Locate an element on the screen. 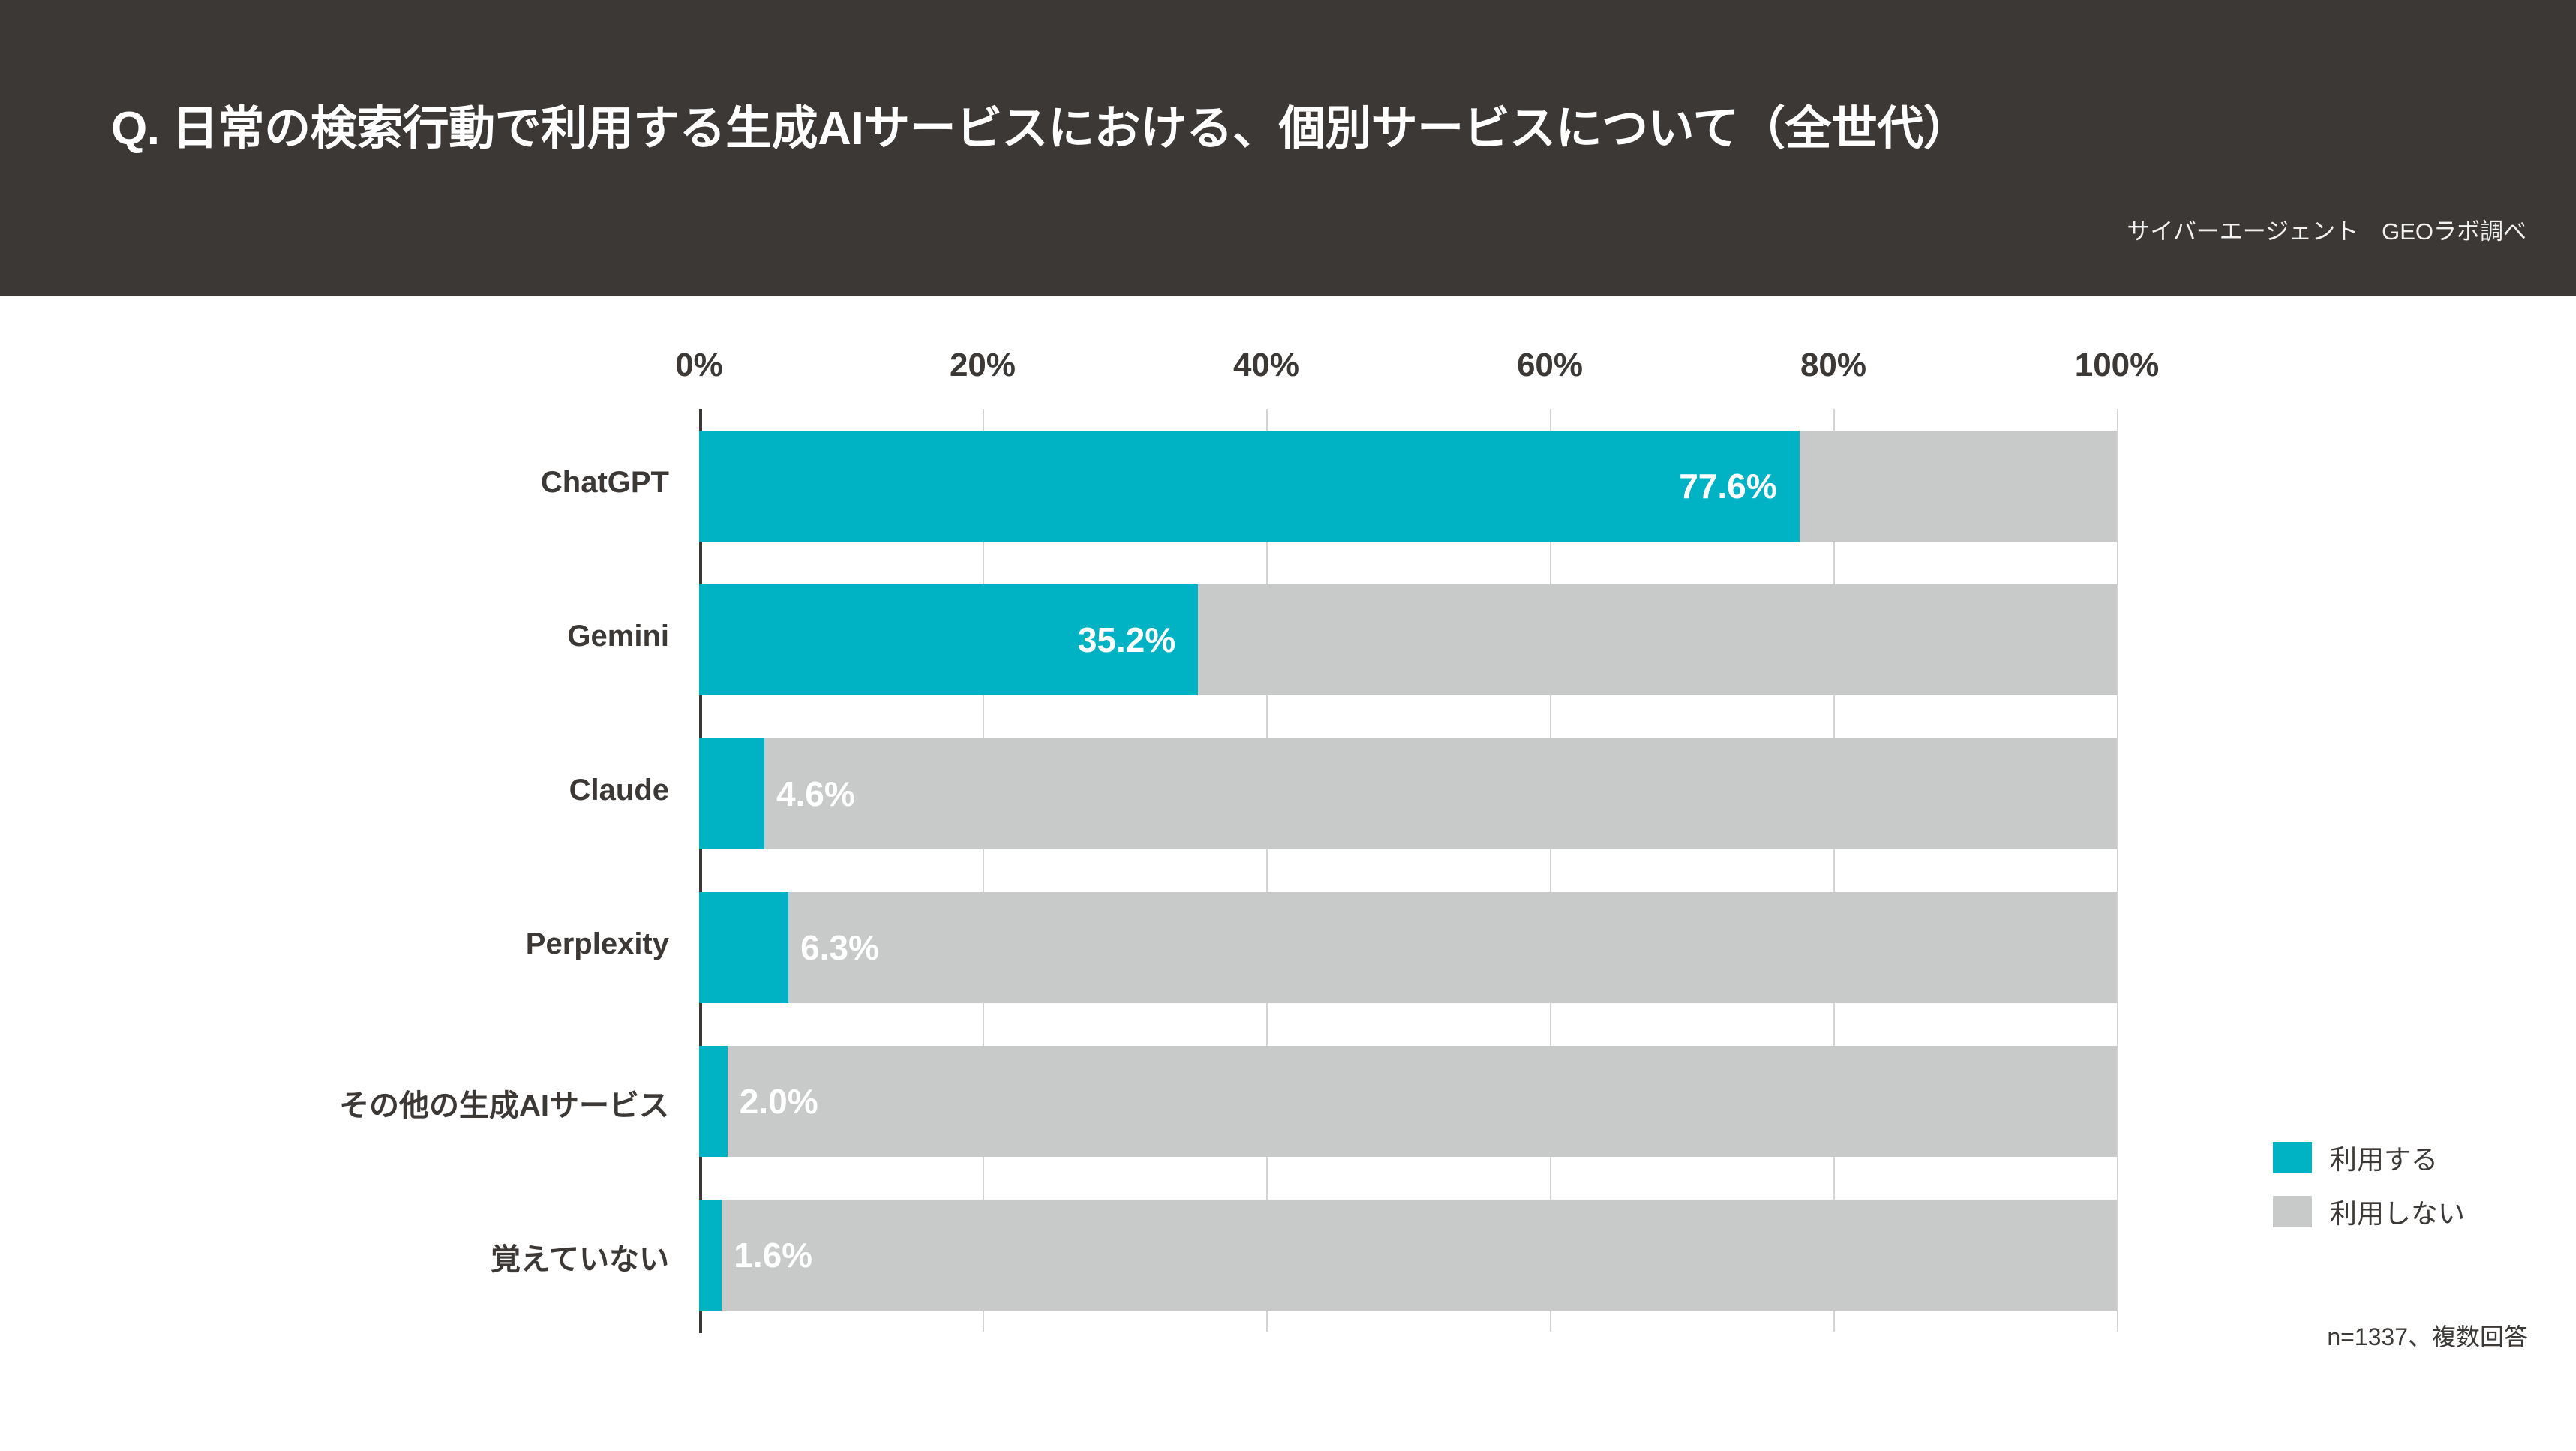  legend-label: 利用する is located at coordinates (2384, 1159).